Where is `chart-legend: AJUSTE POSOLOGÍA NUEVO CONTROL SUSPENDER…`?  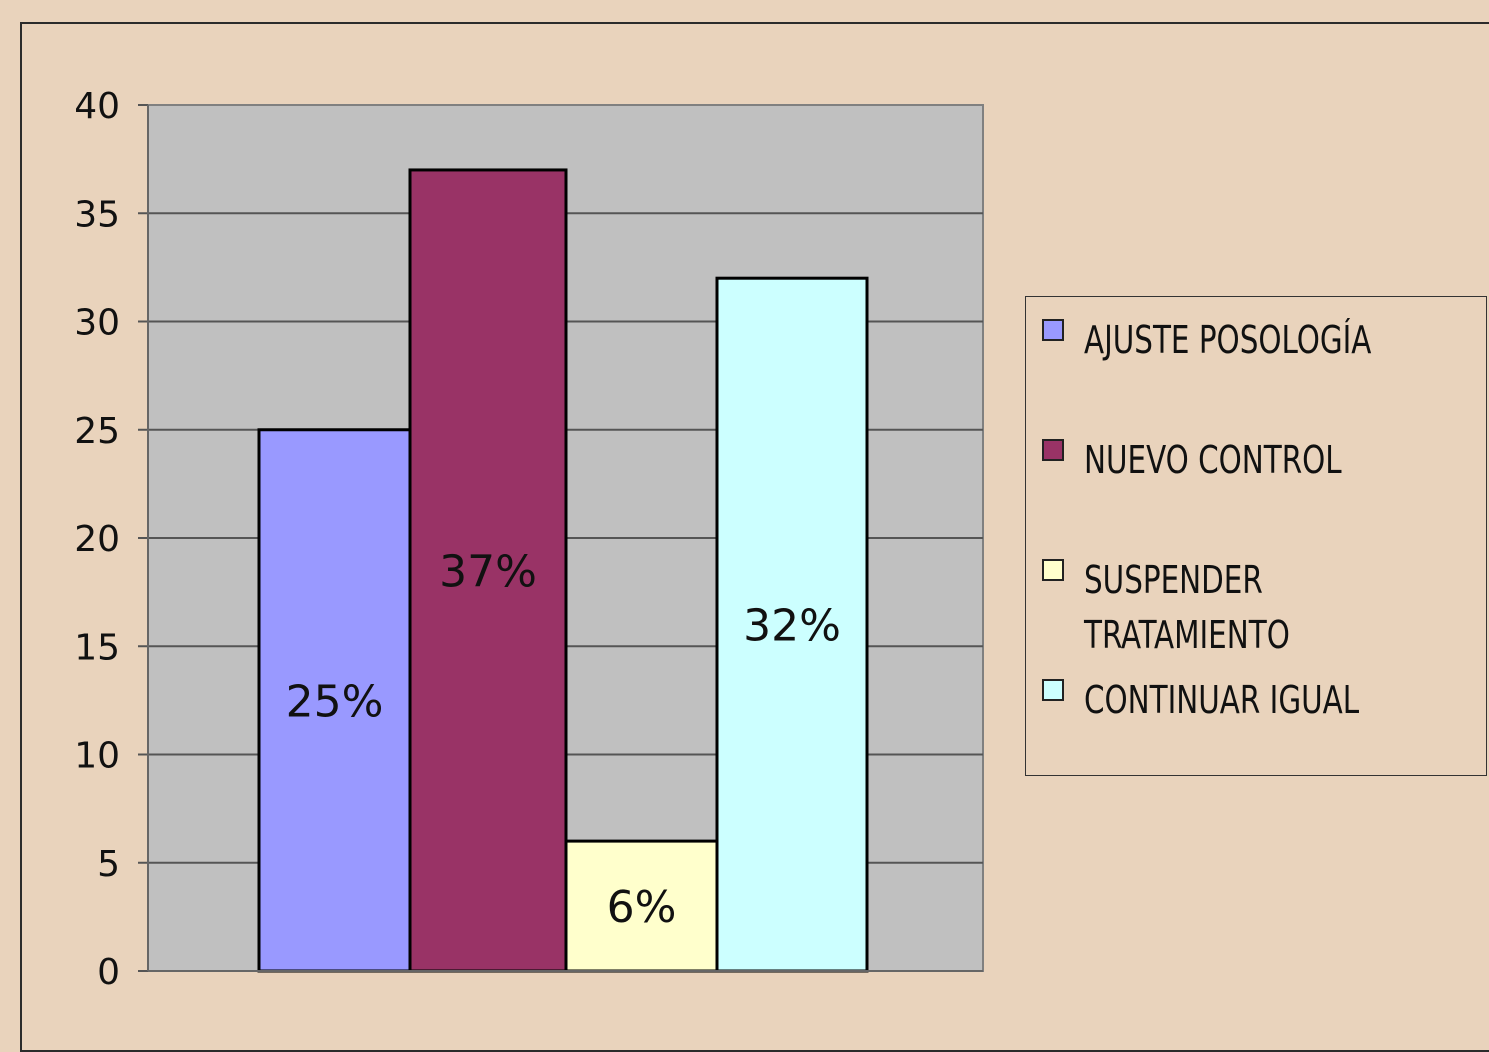
chart-legend: AJUSTE POSOLOGÍA NUEVO CONTROL SUSPENDER… is located at coordinates (1256, 536).